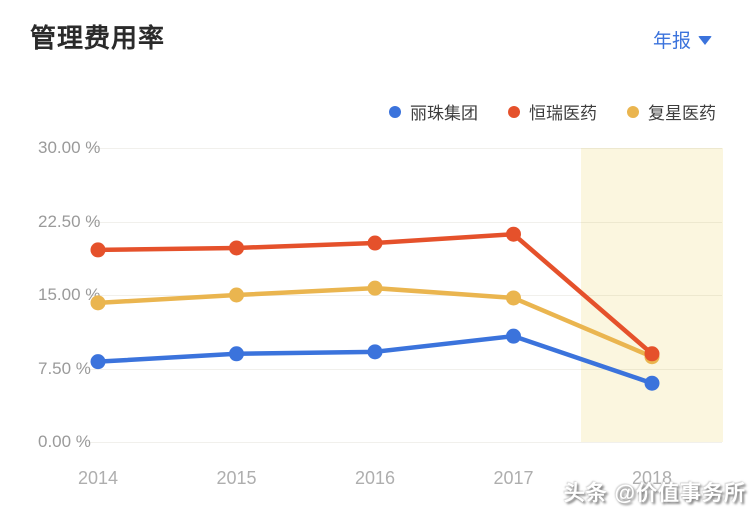 The height and width of the screenshot is (515, 750). What do you see at coordinates (375, 352) in the screenshot?
I see `data-point-丽珠集团-2016` at bounding box center [375, 352].